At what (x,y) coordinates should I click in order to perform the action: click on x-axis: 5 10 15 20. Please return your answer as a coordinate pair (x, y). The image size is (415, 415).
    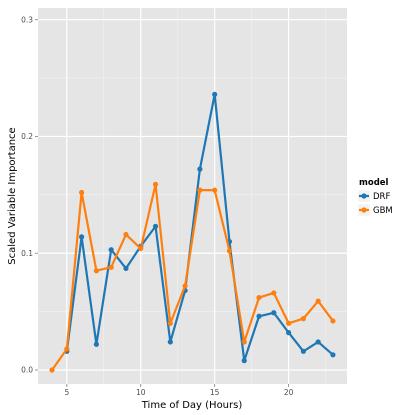
    Looking at the image, I should click on (179, 390).